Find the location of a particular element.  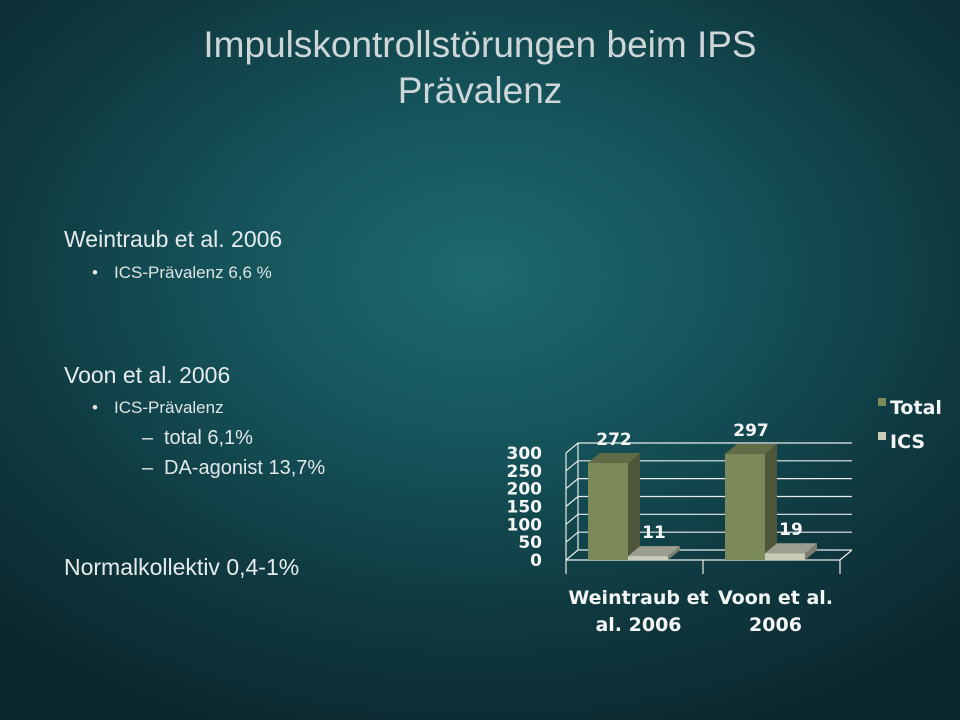

y-tick-50: 50 is located at coordinates (530, 543).